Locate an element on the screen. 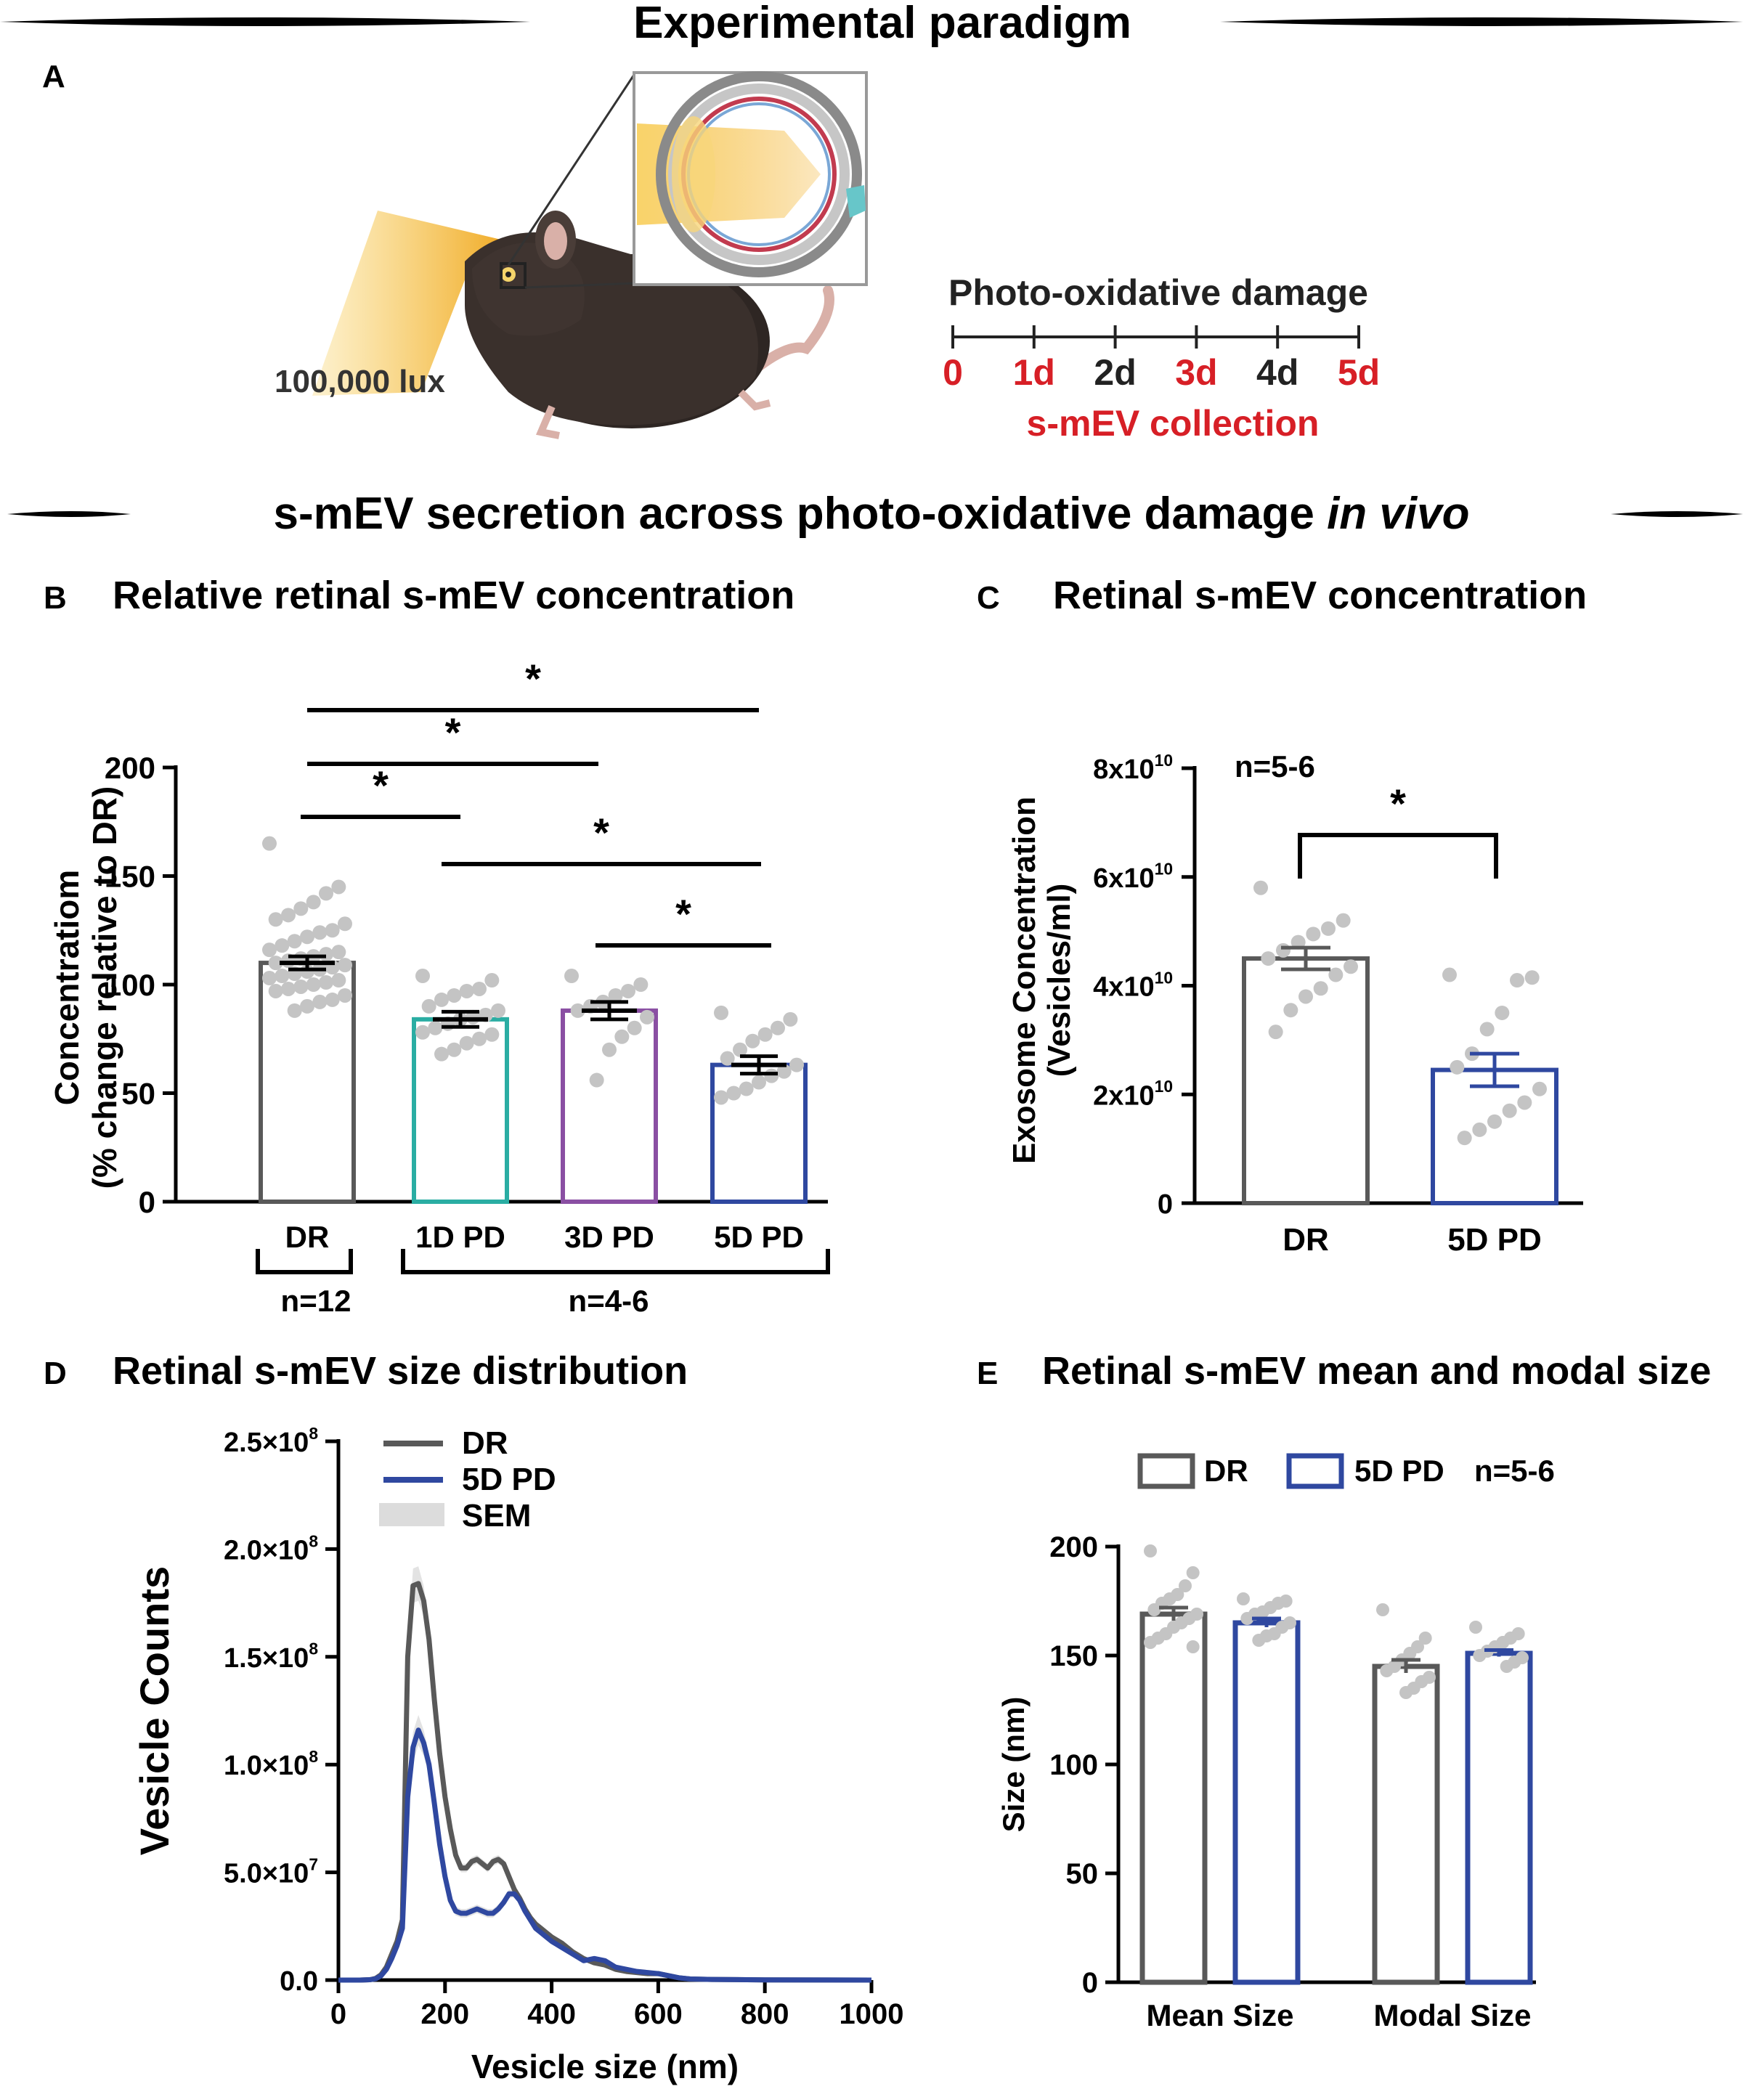 This screenshot has height=2089, width=1764. e-y-label: Size (nm) is located at coordinates (1013, 1765).